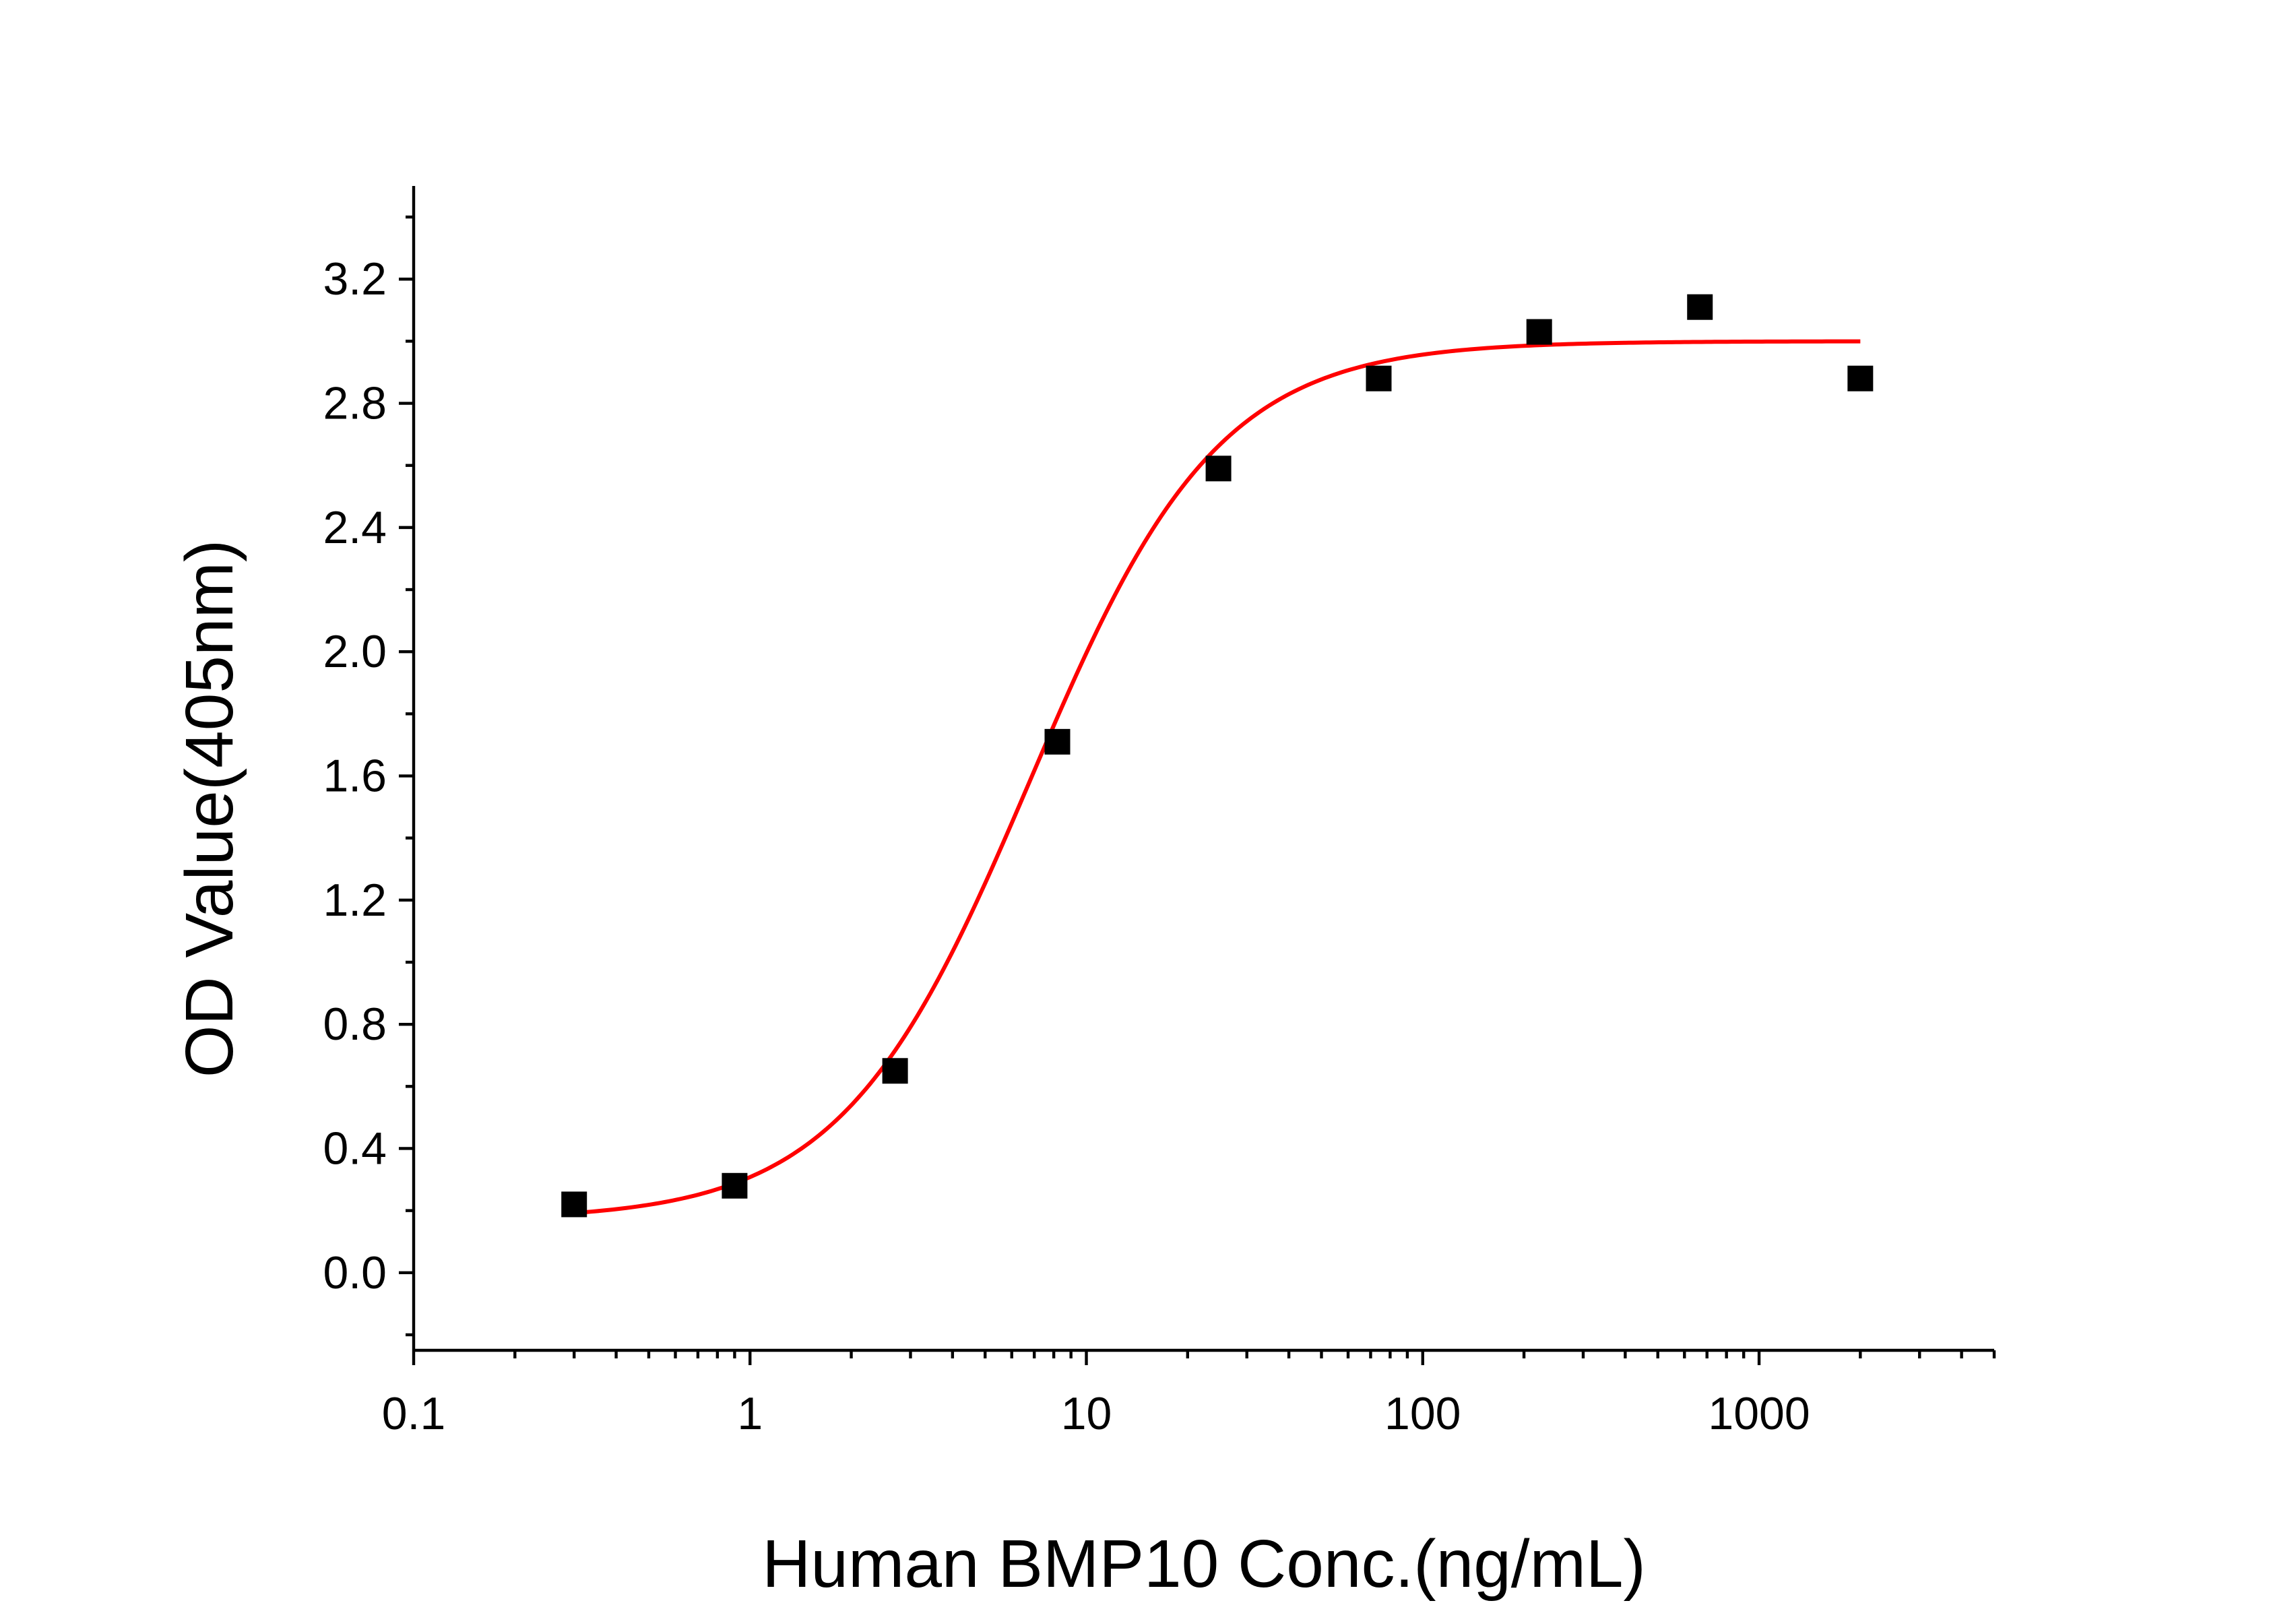 This screenshot has height=1603, width=2296. What do you see at coordinates (355, 403) in the screenshot?
I see `y-tick-label: 2.8` at bounding box center [355, 403].